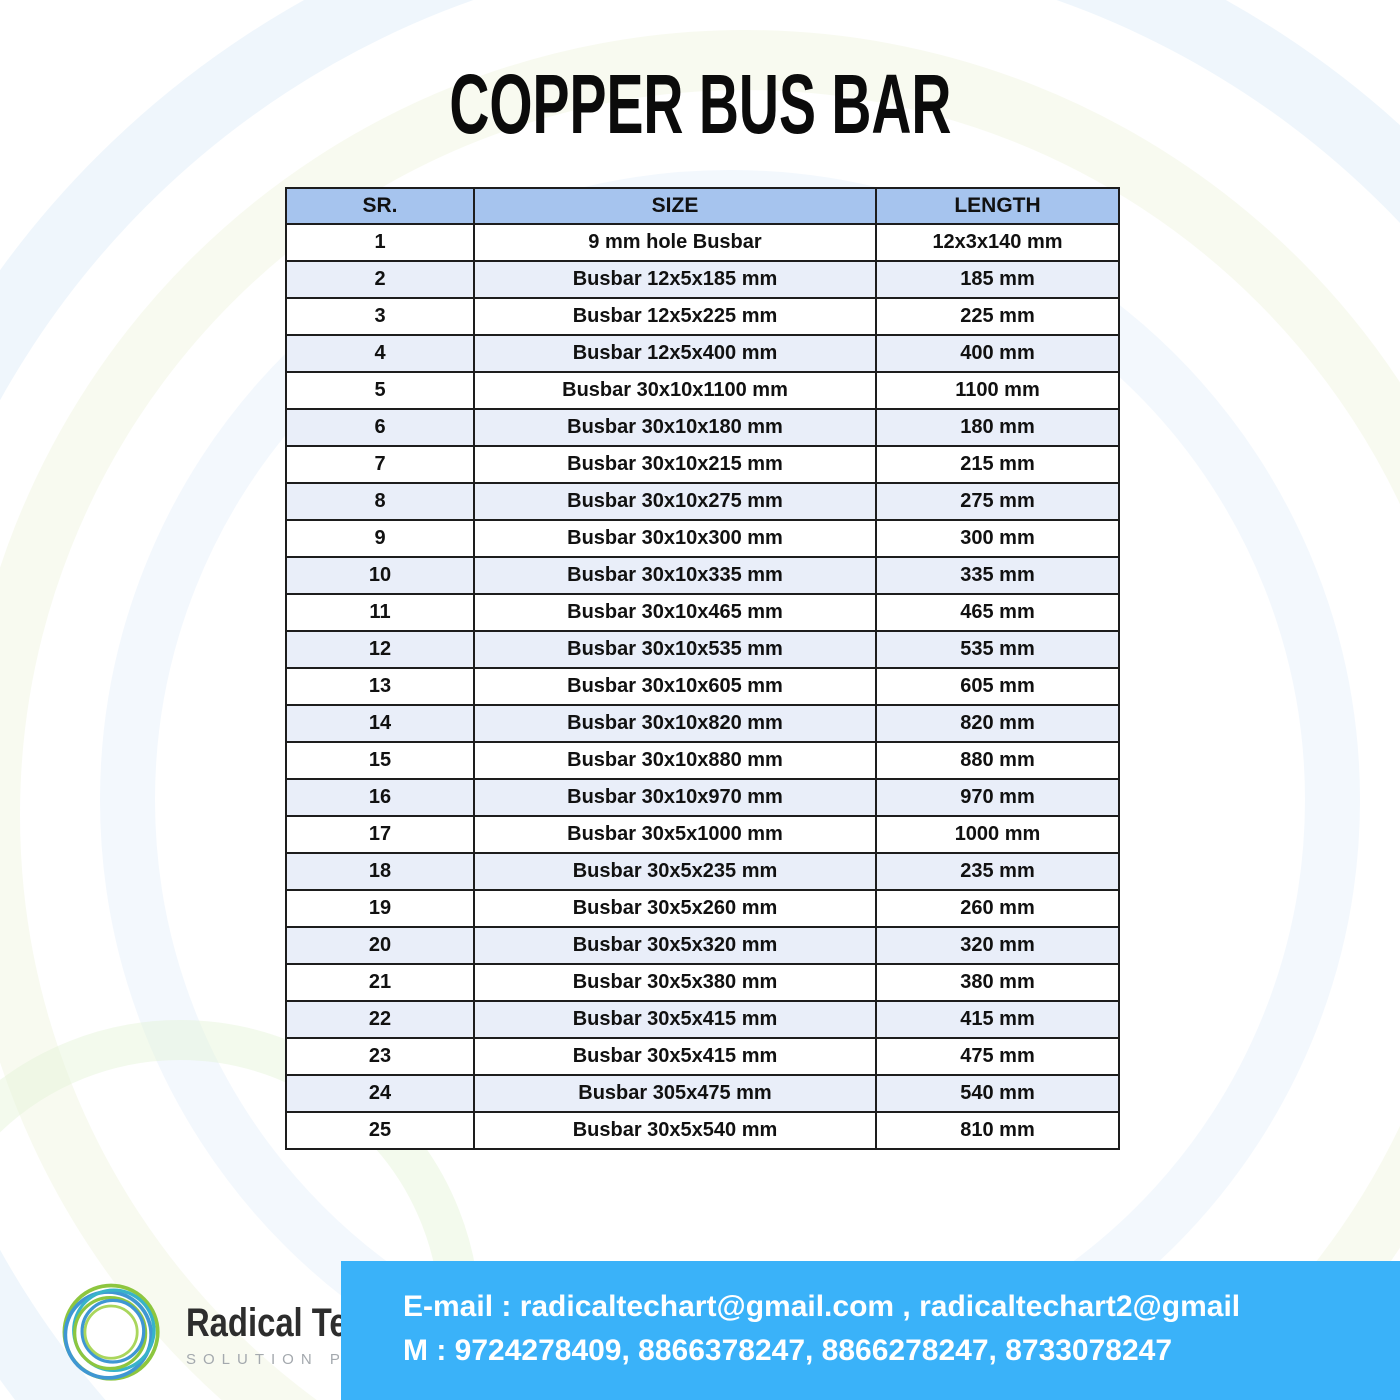 This screenshot has width=1400, height=1400. What do you see at coordinates (380, 834) in the screenshot?
I see `table-cell: 17` at bounding box center [380, 834].